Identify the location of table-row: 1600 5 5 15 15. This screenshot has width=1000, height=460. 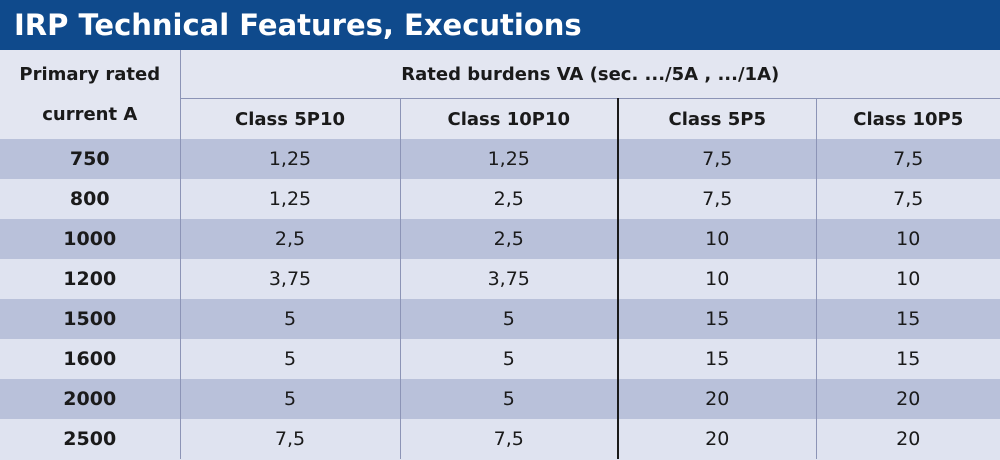
(500, 359).